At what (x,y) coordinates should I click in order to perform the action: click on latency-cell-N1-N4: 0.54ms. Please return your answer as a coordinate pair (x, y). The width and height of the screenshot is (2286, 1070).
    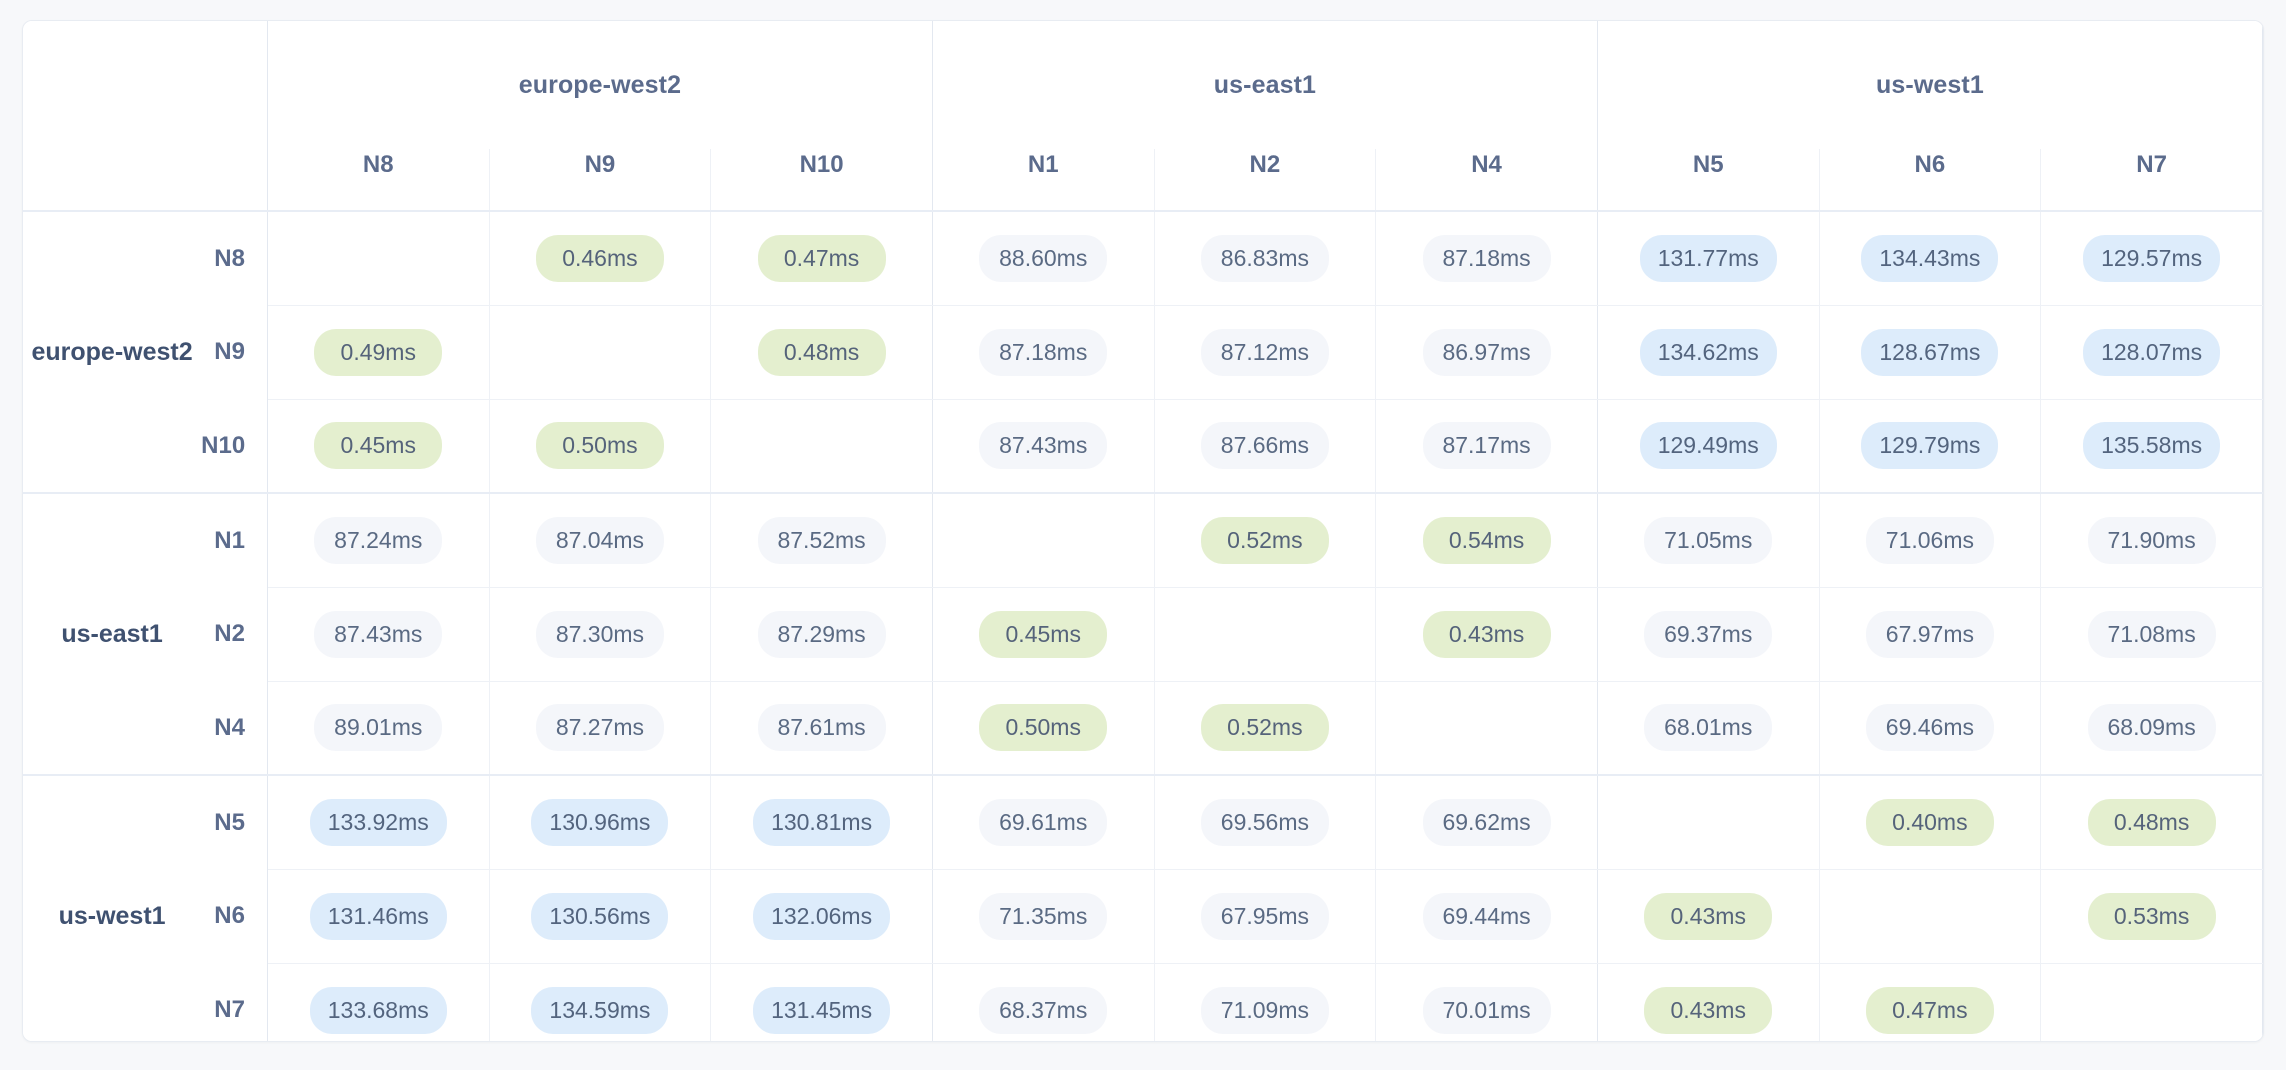
    Looking at the image, I should click on (1486, 540).